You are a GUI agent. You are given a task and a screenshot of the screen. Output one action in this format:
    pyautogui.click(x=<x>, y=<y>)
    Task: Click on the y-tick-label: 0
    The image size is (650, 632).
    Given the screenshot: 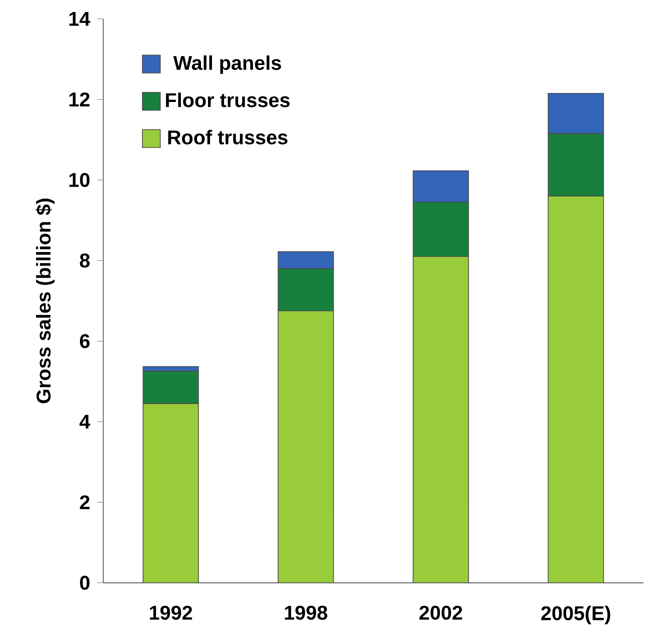 What is the action you would take?
    pyautogui.click(x=85, y=583)
    